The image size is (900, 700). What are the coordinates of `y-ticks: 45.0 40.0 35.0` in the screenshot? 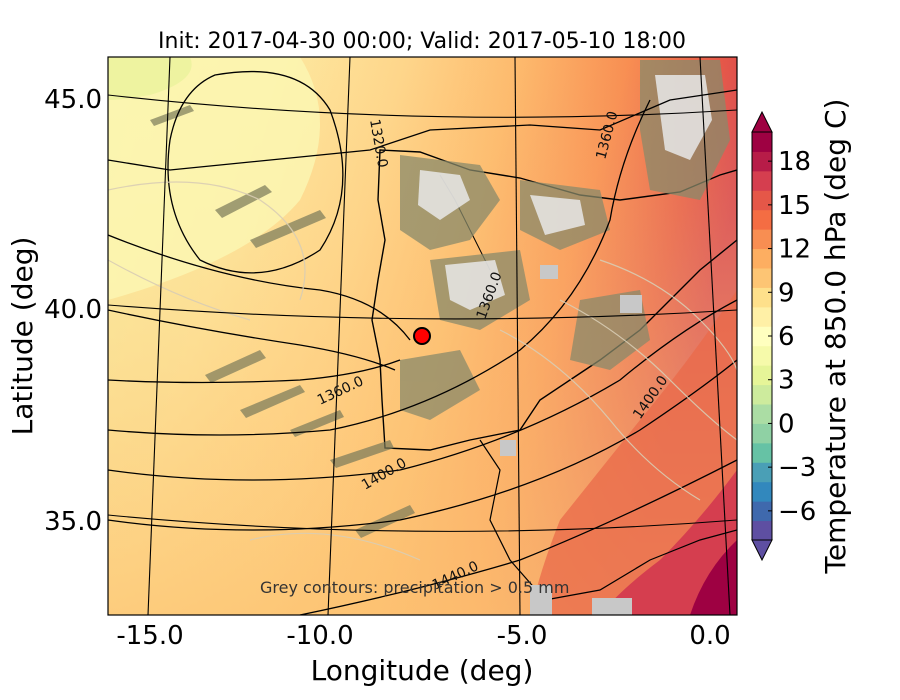 It's located at (73, 311).